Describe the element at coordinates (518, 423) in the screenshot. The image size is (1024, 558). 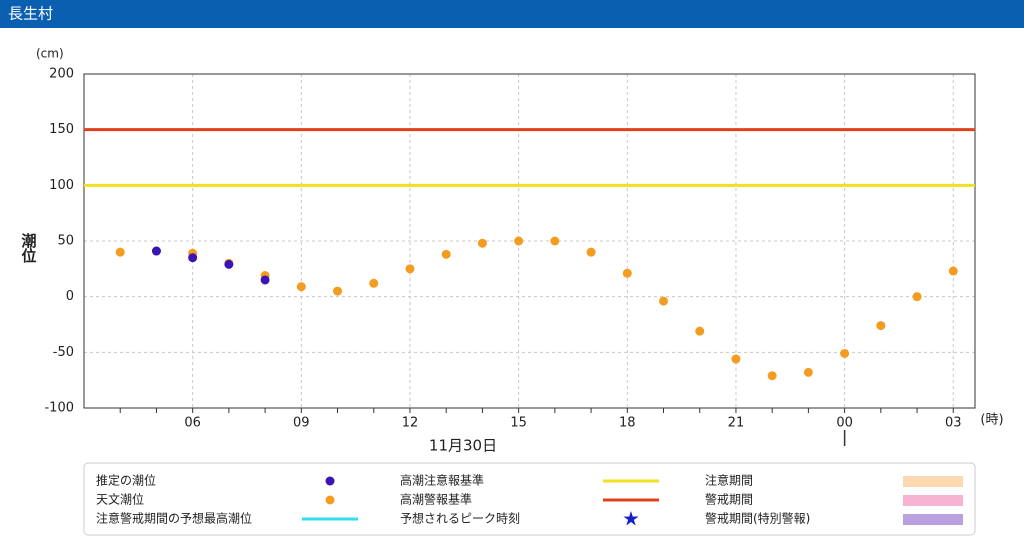
I see `x-tick-label: 15` at that location.